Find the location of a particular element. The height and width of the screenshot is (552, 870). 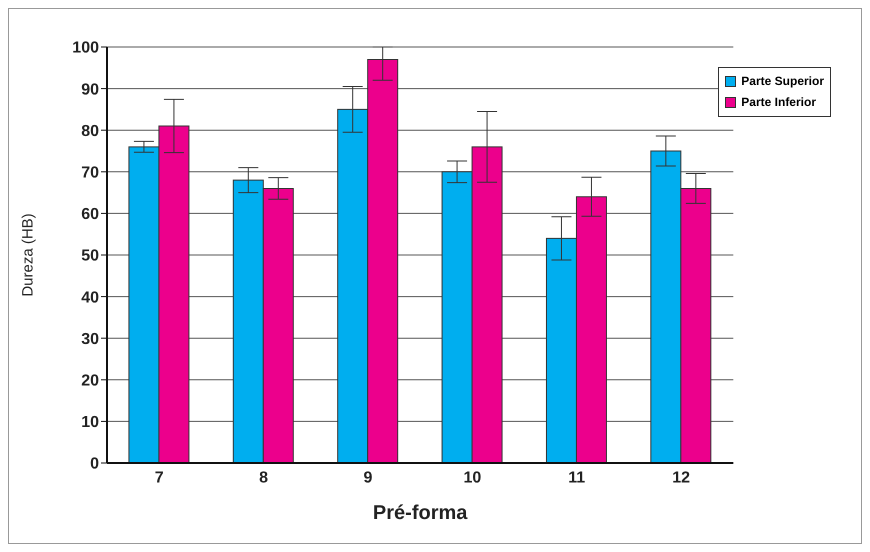

y-tick-label: 80 is located at coordinates (90, 131).